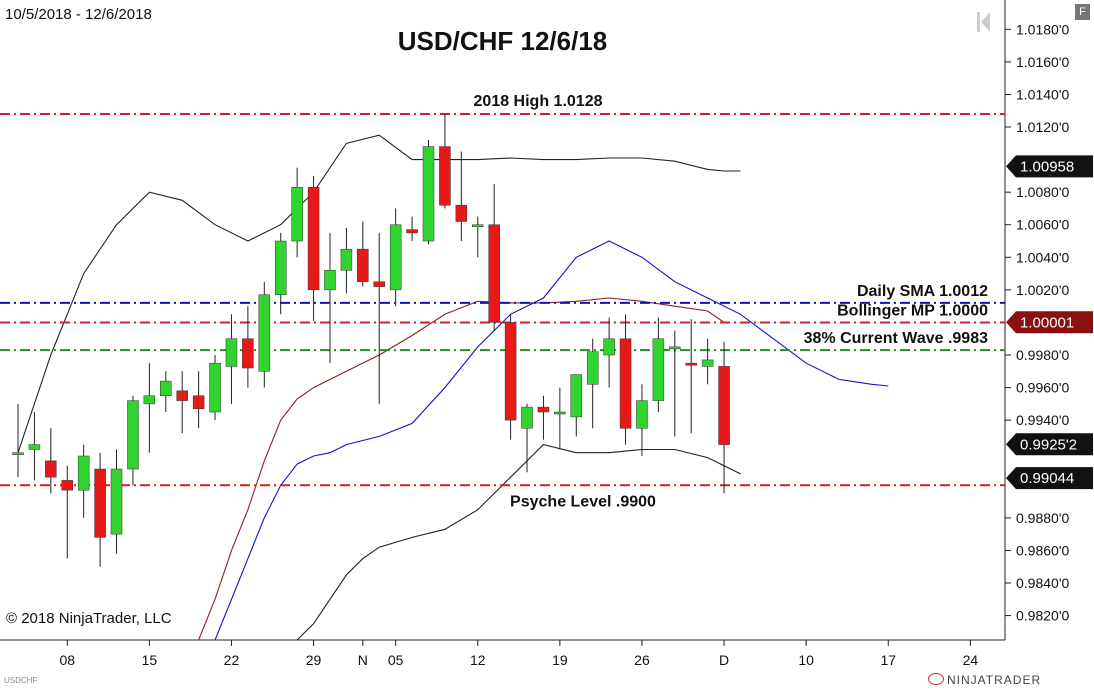 The height and width of the screenshot is (690, 1094). Describe the element at coordinates (78, 14) in the screenshot. I see `date-range: 10/5/2018 - 12/6/2018` at that location.